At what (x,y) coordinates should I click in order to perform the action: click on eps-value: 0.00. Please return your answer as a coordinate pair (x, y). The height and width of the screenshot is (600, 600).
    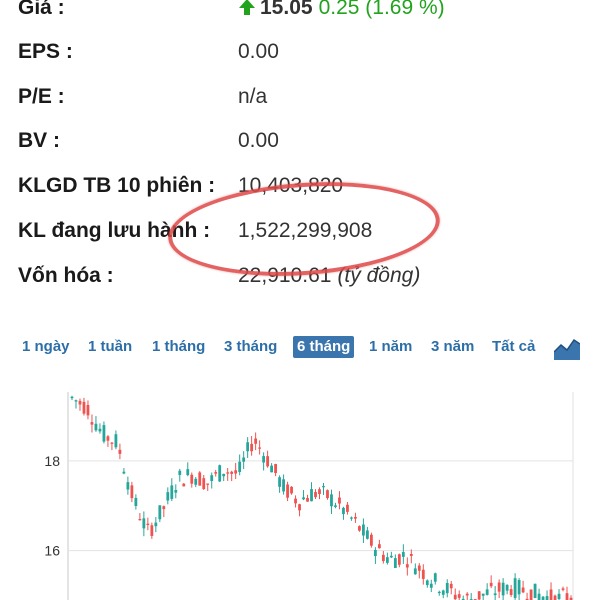
    Looking at the image, I should click on (258, 51).